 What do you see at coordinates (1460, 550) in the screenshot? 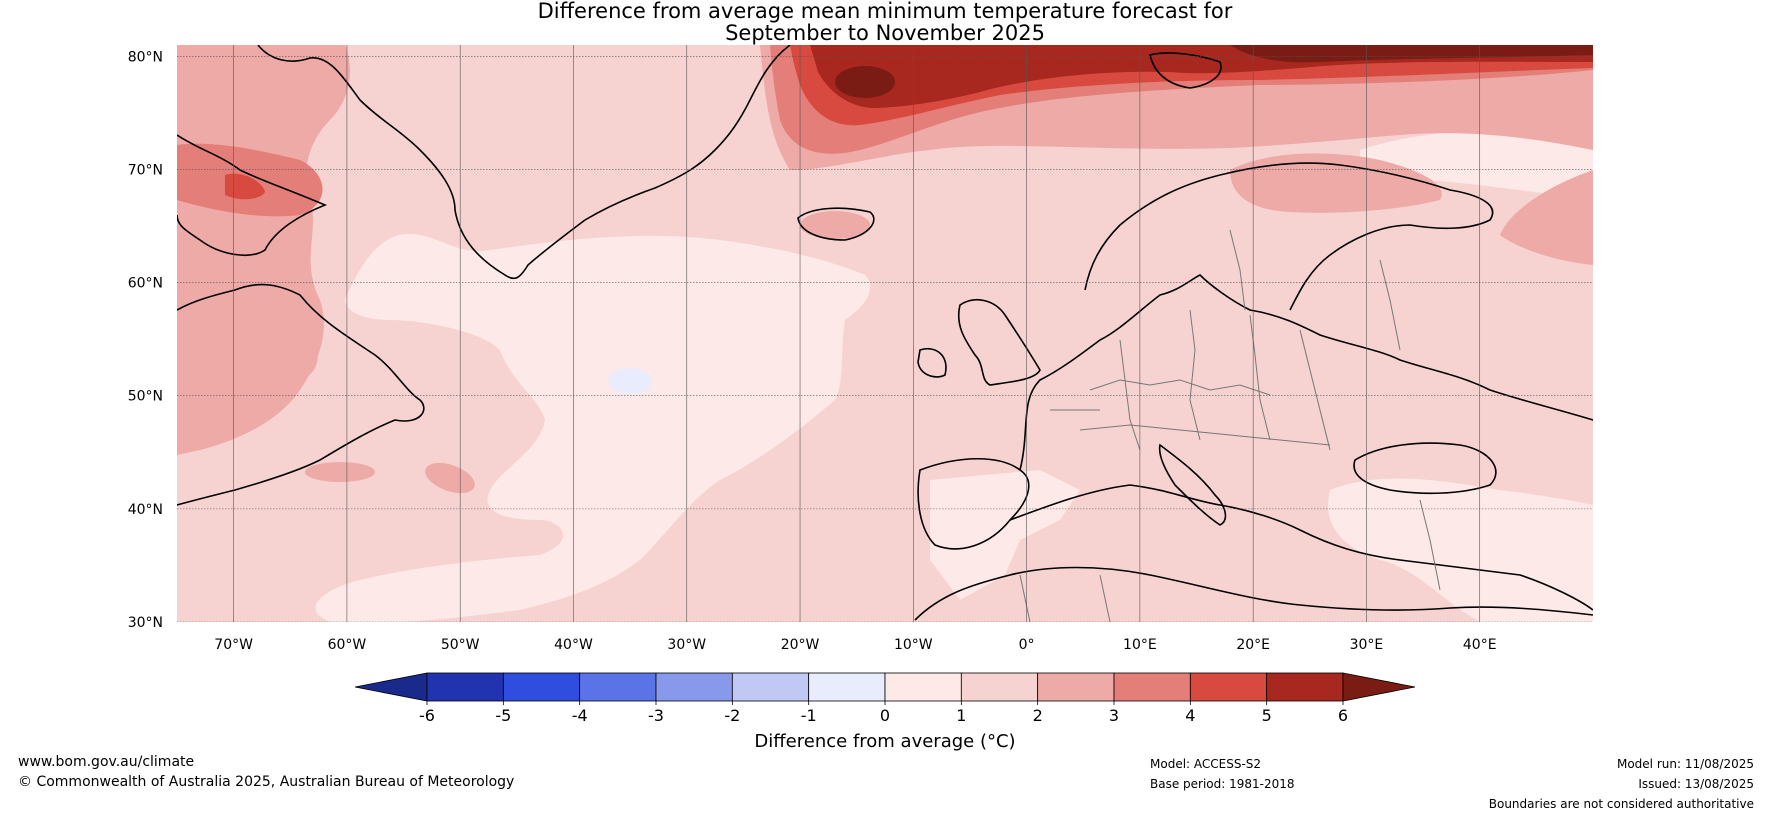
I see `anomaly-0-1-region-east` at bounding box center [1460, 550].